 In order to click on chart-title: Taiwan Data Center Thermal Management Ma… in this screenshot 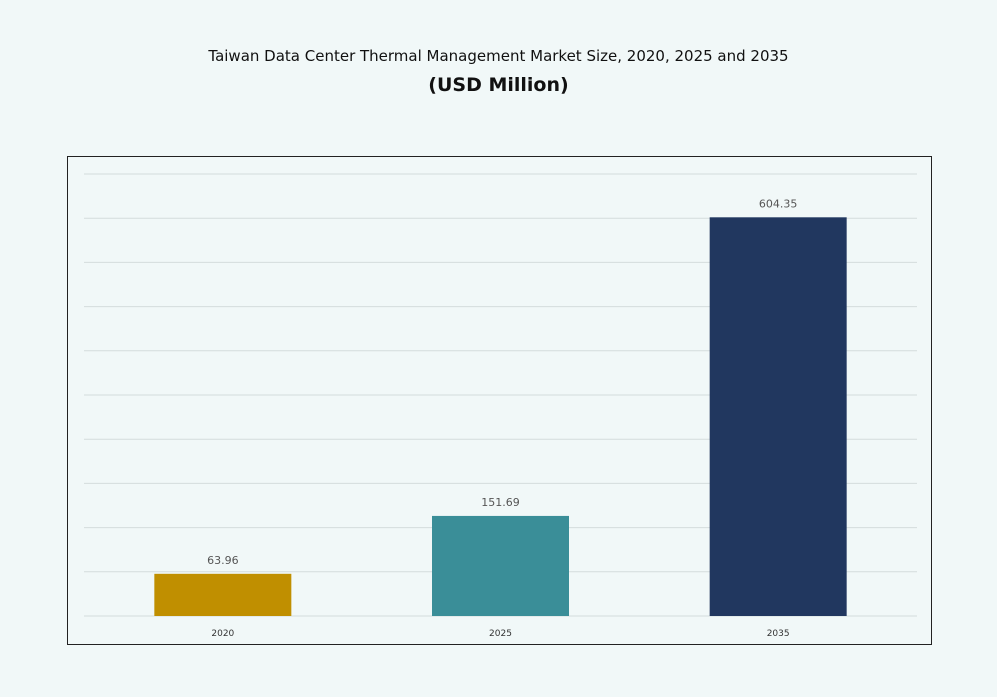, I will do `click(498, 56)`.